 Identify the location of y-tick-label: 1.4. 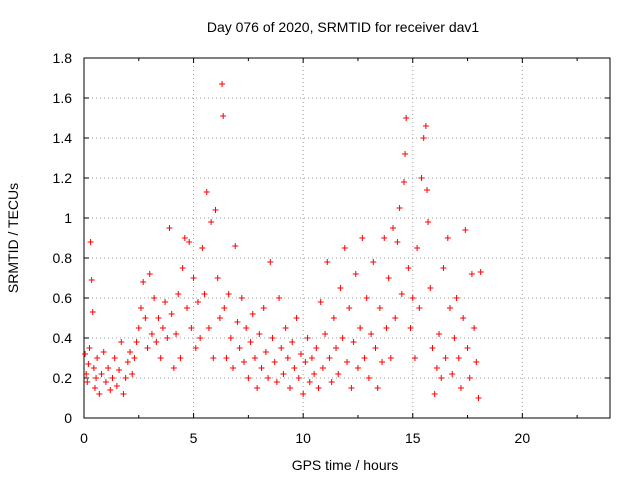
(63, 138).